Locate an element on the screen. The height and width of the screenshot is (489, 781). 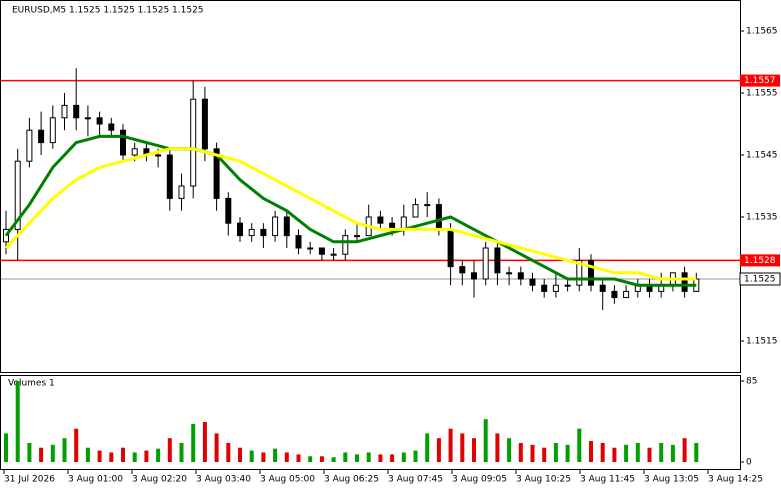
x-tick-label: 3 Aug 14:25 is located at coordinates (735, 480).